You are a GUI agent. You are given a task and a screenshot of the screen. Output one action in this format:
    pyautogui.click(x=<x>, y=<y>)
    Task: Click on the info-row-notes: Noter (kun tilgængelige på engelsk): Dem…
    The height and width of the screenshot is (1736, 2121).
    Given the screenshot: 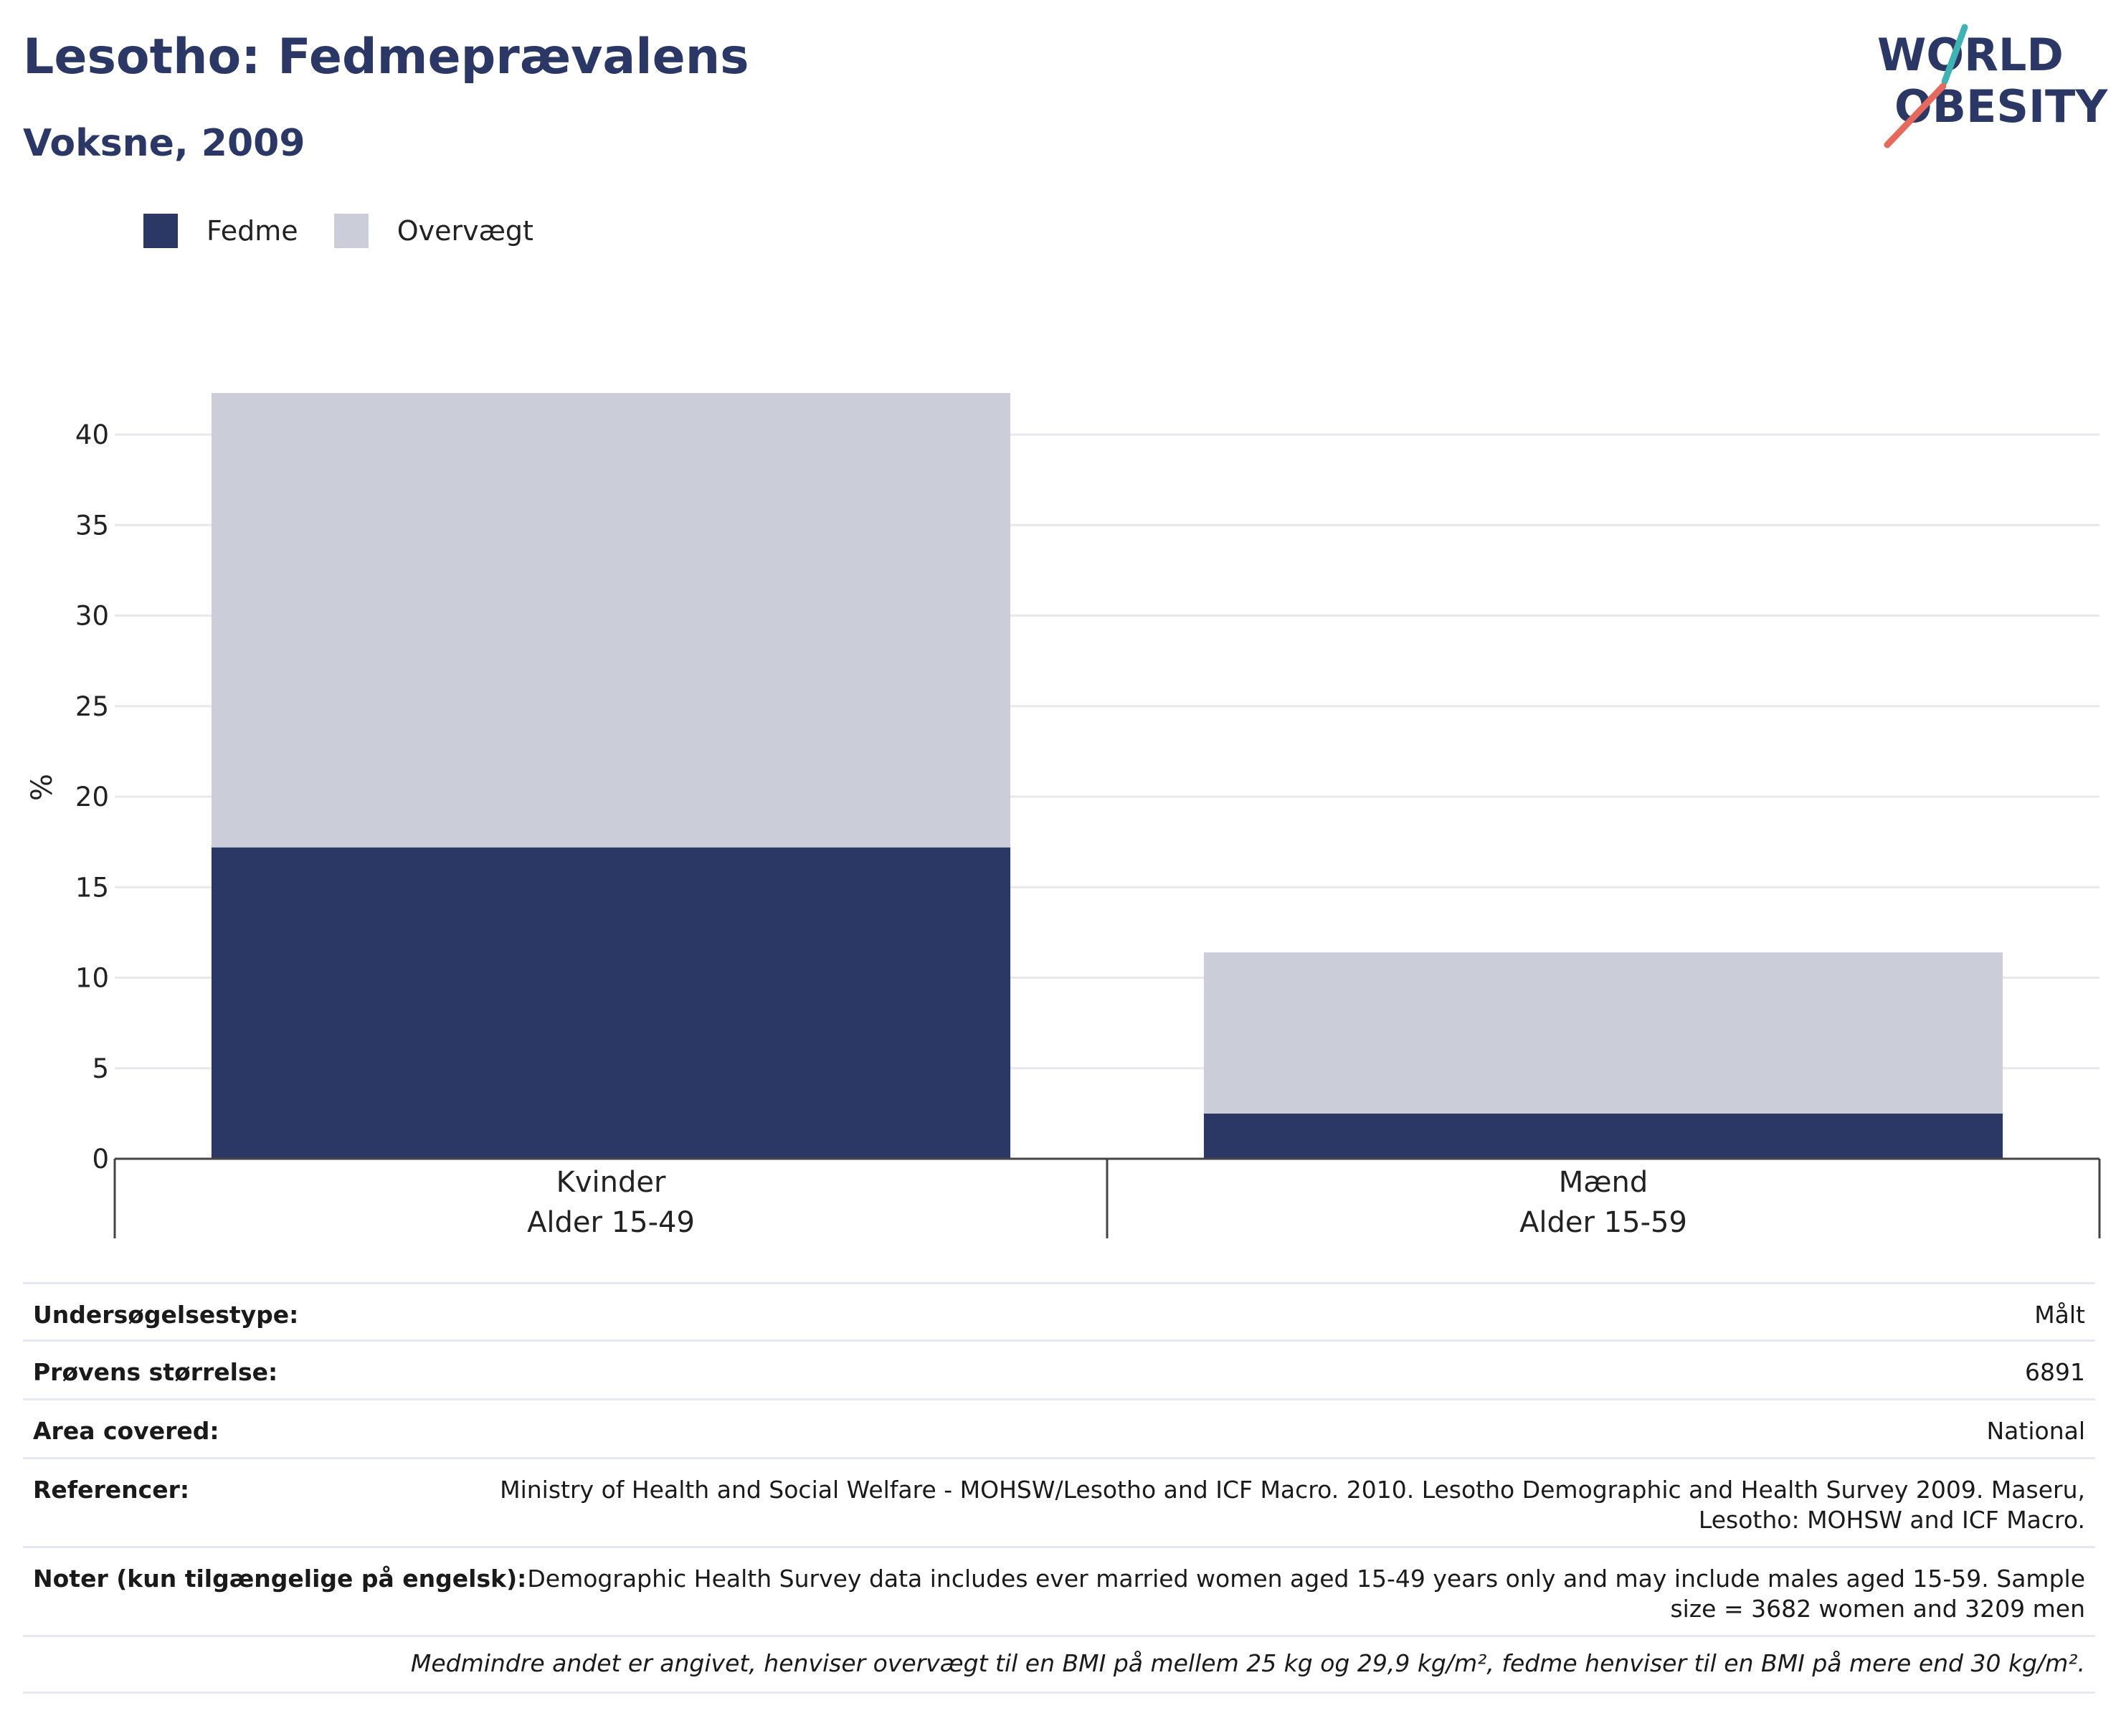 What is the action you would take?
    pyautogui.click(x=1059, y=1590)
    